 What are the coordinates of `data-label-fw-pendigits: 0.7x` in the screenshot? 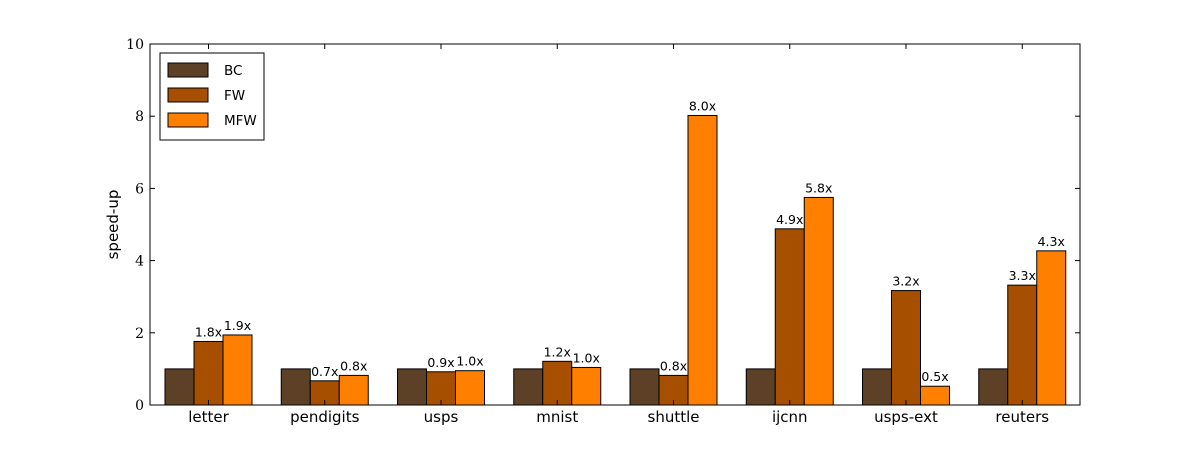 It's located at (324, 371).